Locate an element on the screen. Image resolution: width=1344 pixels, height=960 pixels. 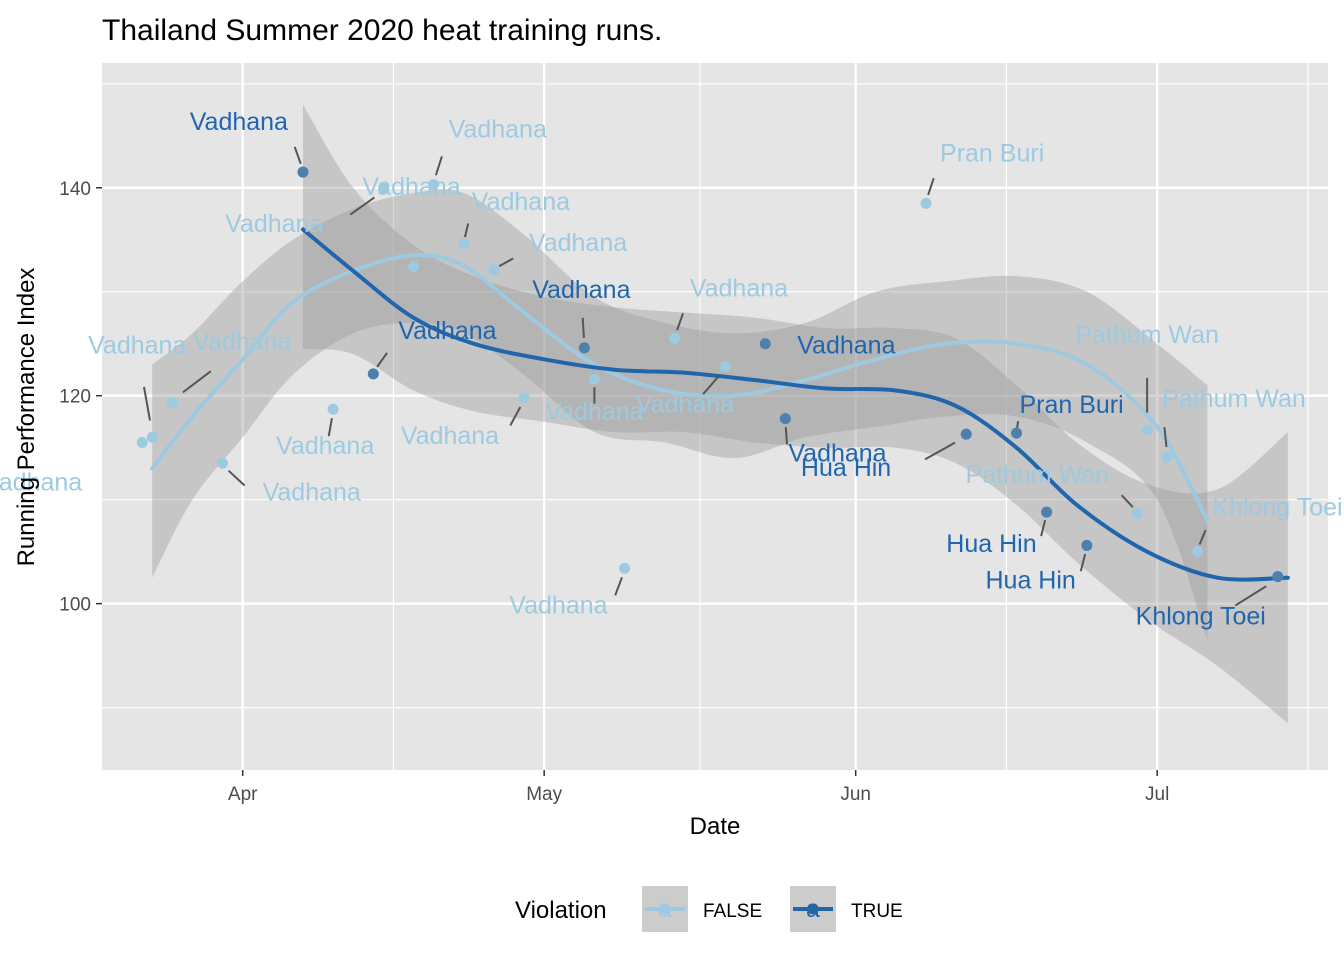
legend-title: Violation is located at coordinates (561, 910).